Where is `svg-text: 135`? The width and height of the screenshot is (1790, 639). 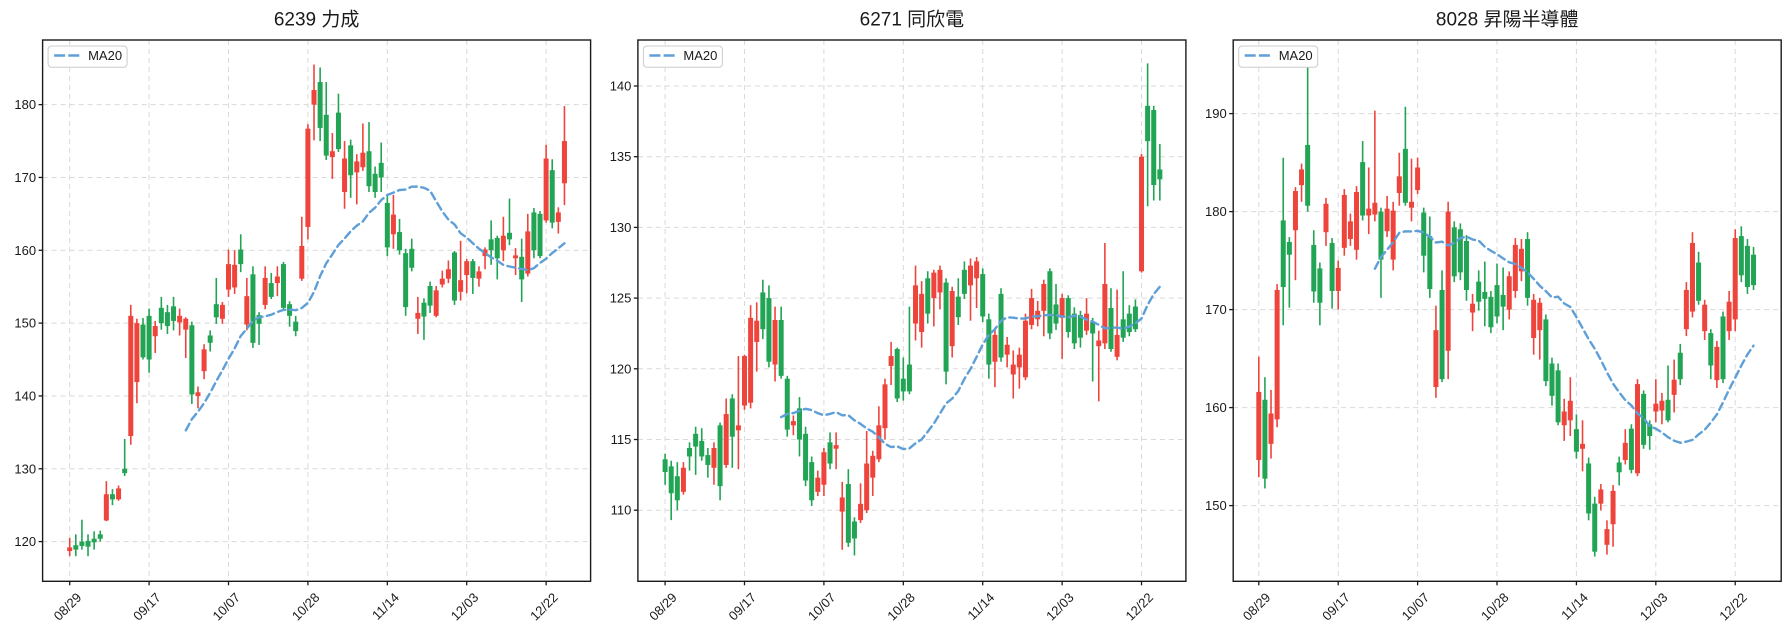
svg-text: 135 is located at coordinates (621, 156).